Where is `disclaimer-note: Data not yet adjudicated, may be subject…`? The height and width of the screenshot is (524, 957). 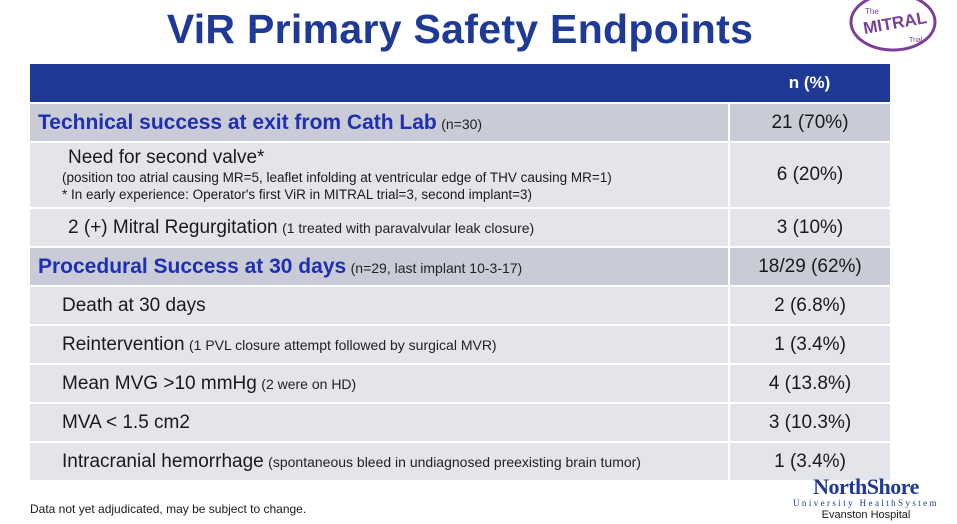 disclaimer-note: Data not yet adjudicated, may be subject… is located at coordinates (168, 509).